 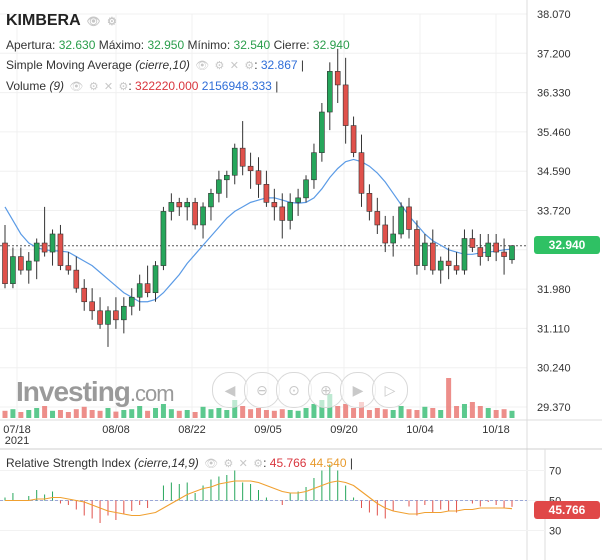 What do you see at coordinates (26, 86) in the screenshot?
I see `volume-name: Volume` at bounding box center [26, 86].